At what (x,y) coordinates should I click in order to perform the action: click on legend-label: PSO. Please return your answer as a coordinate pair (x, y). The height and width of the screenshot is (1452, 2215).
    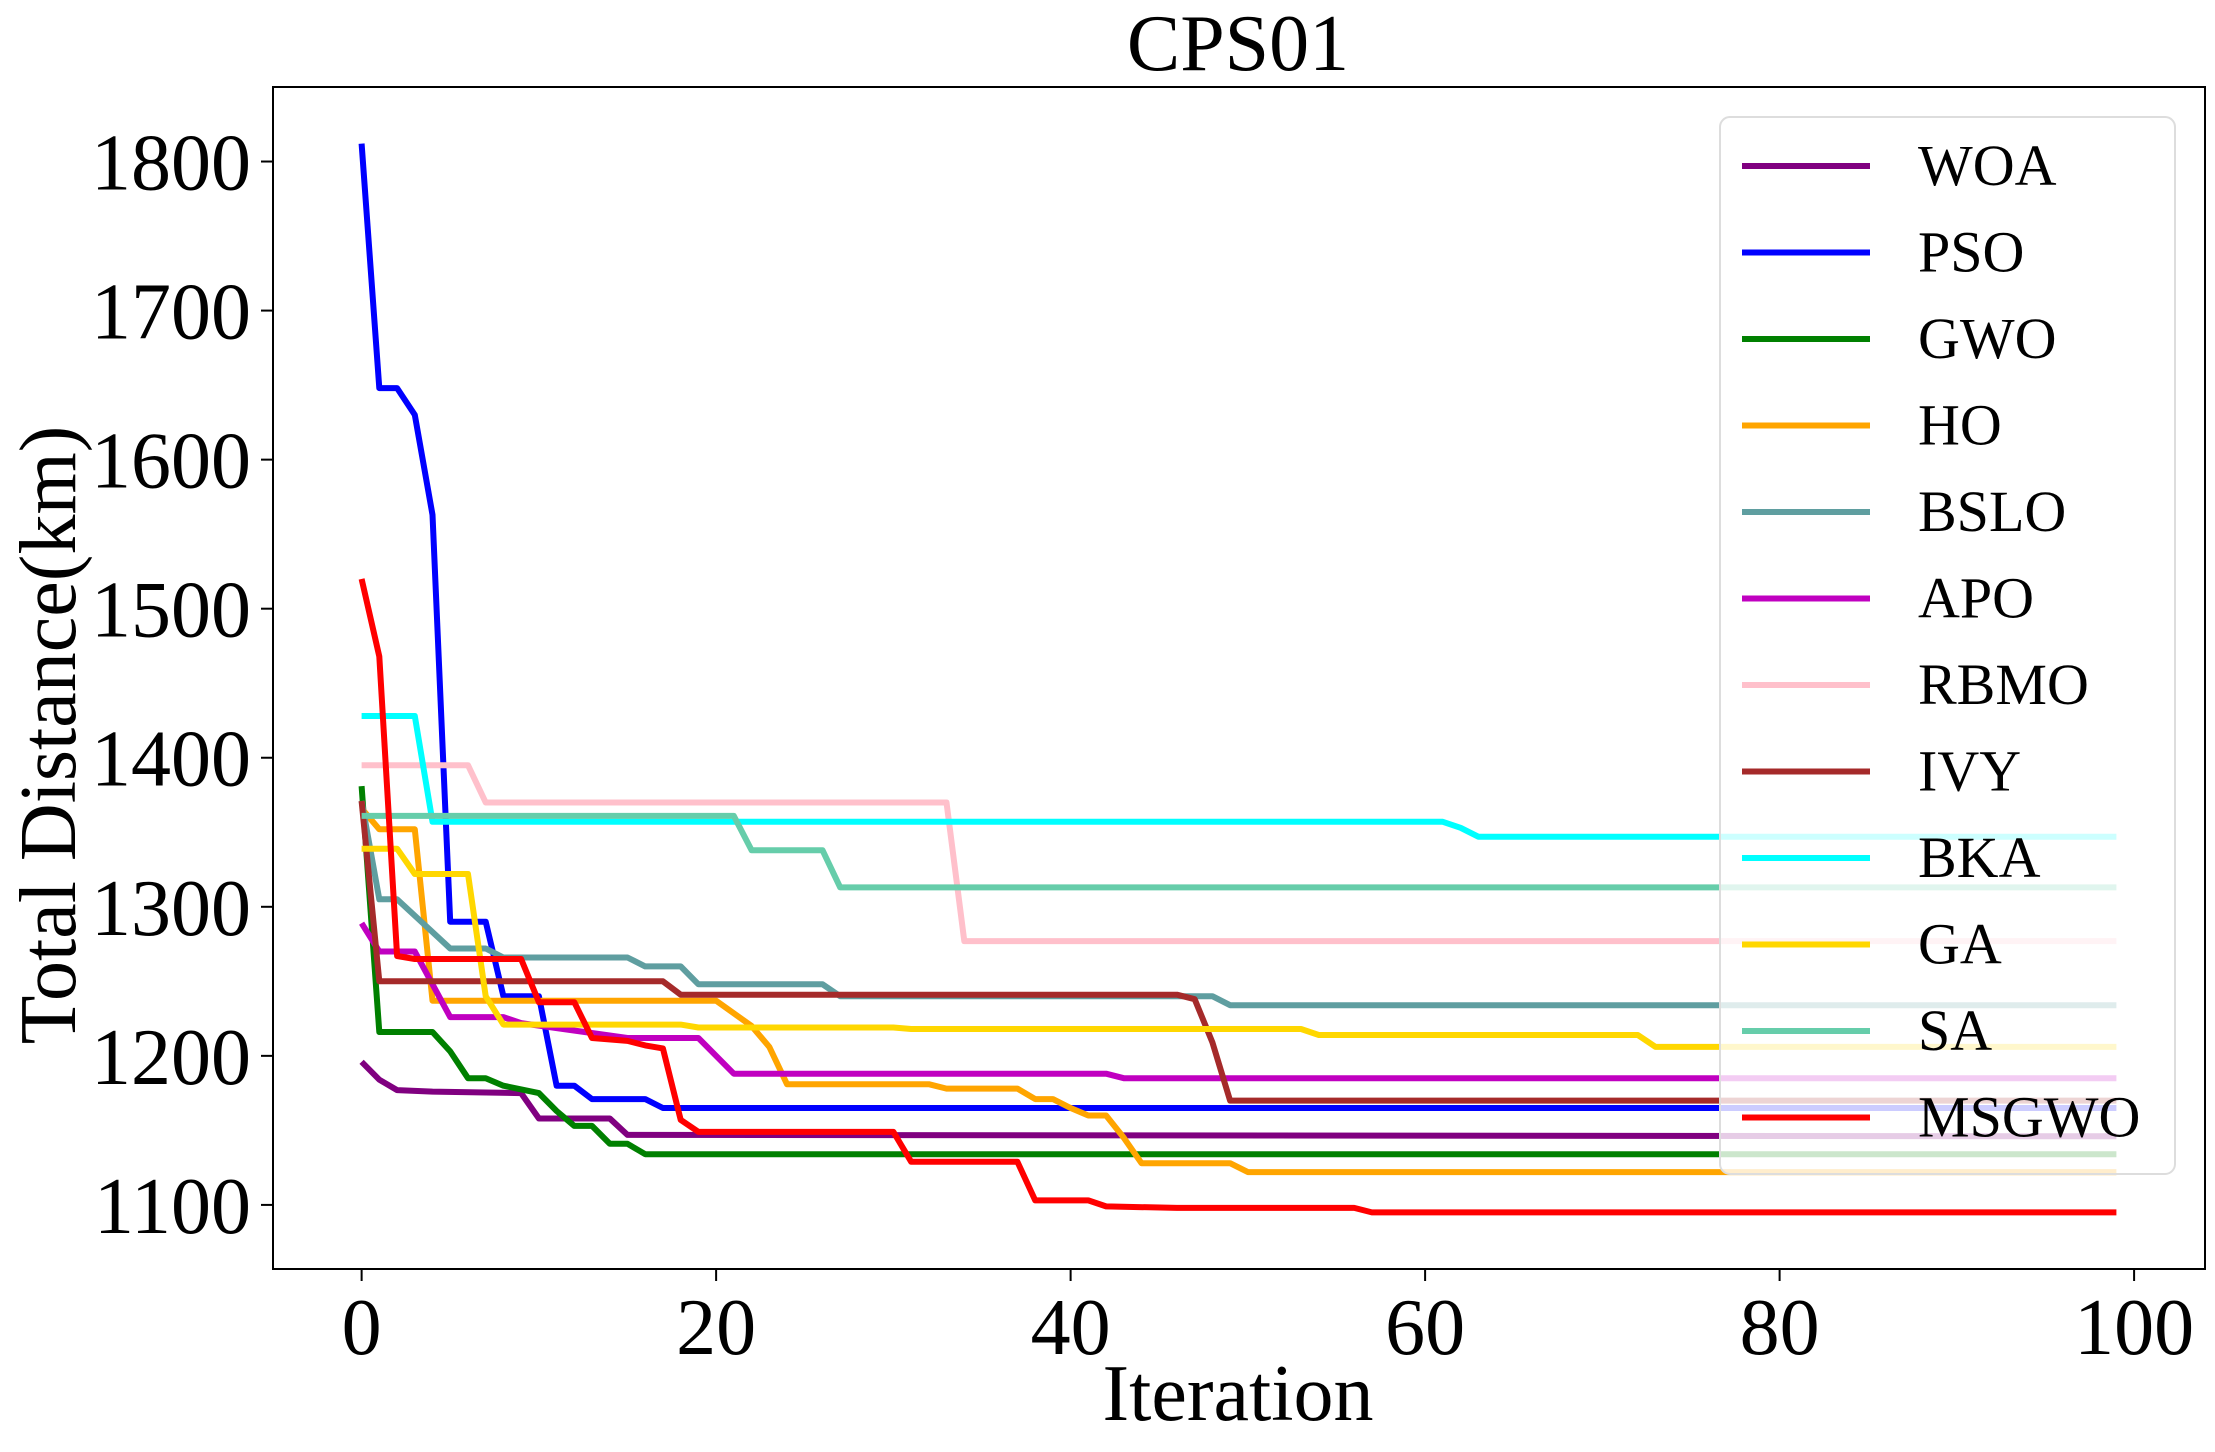
    Looking at the image, I should click on (1971, 252).